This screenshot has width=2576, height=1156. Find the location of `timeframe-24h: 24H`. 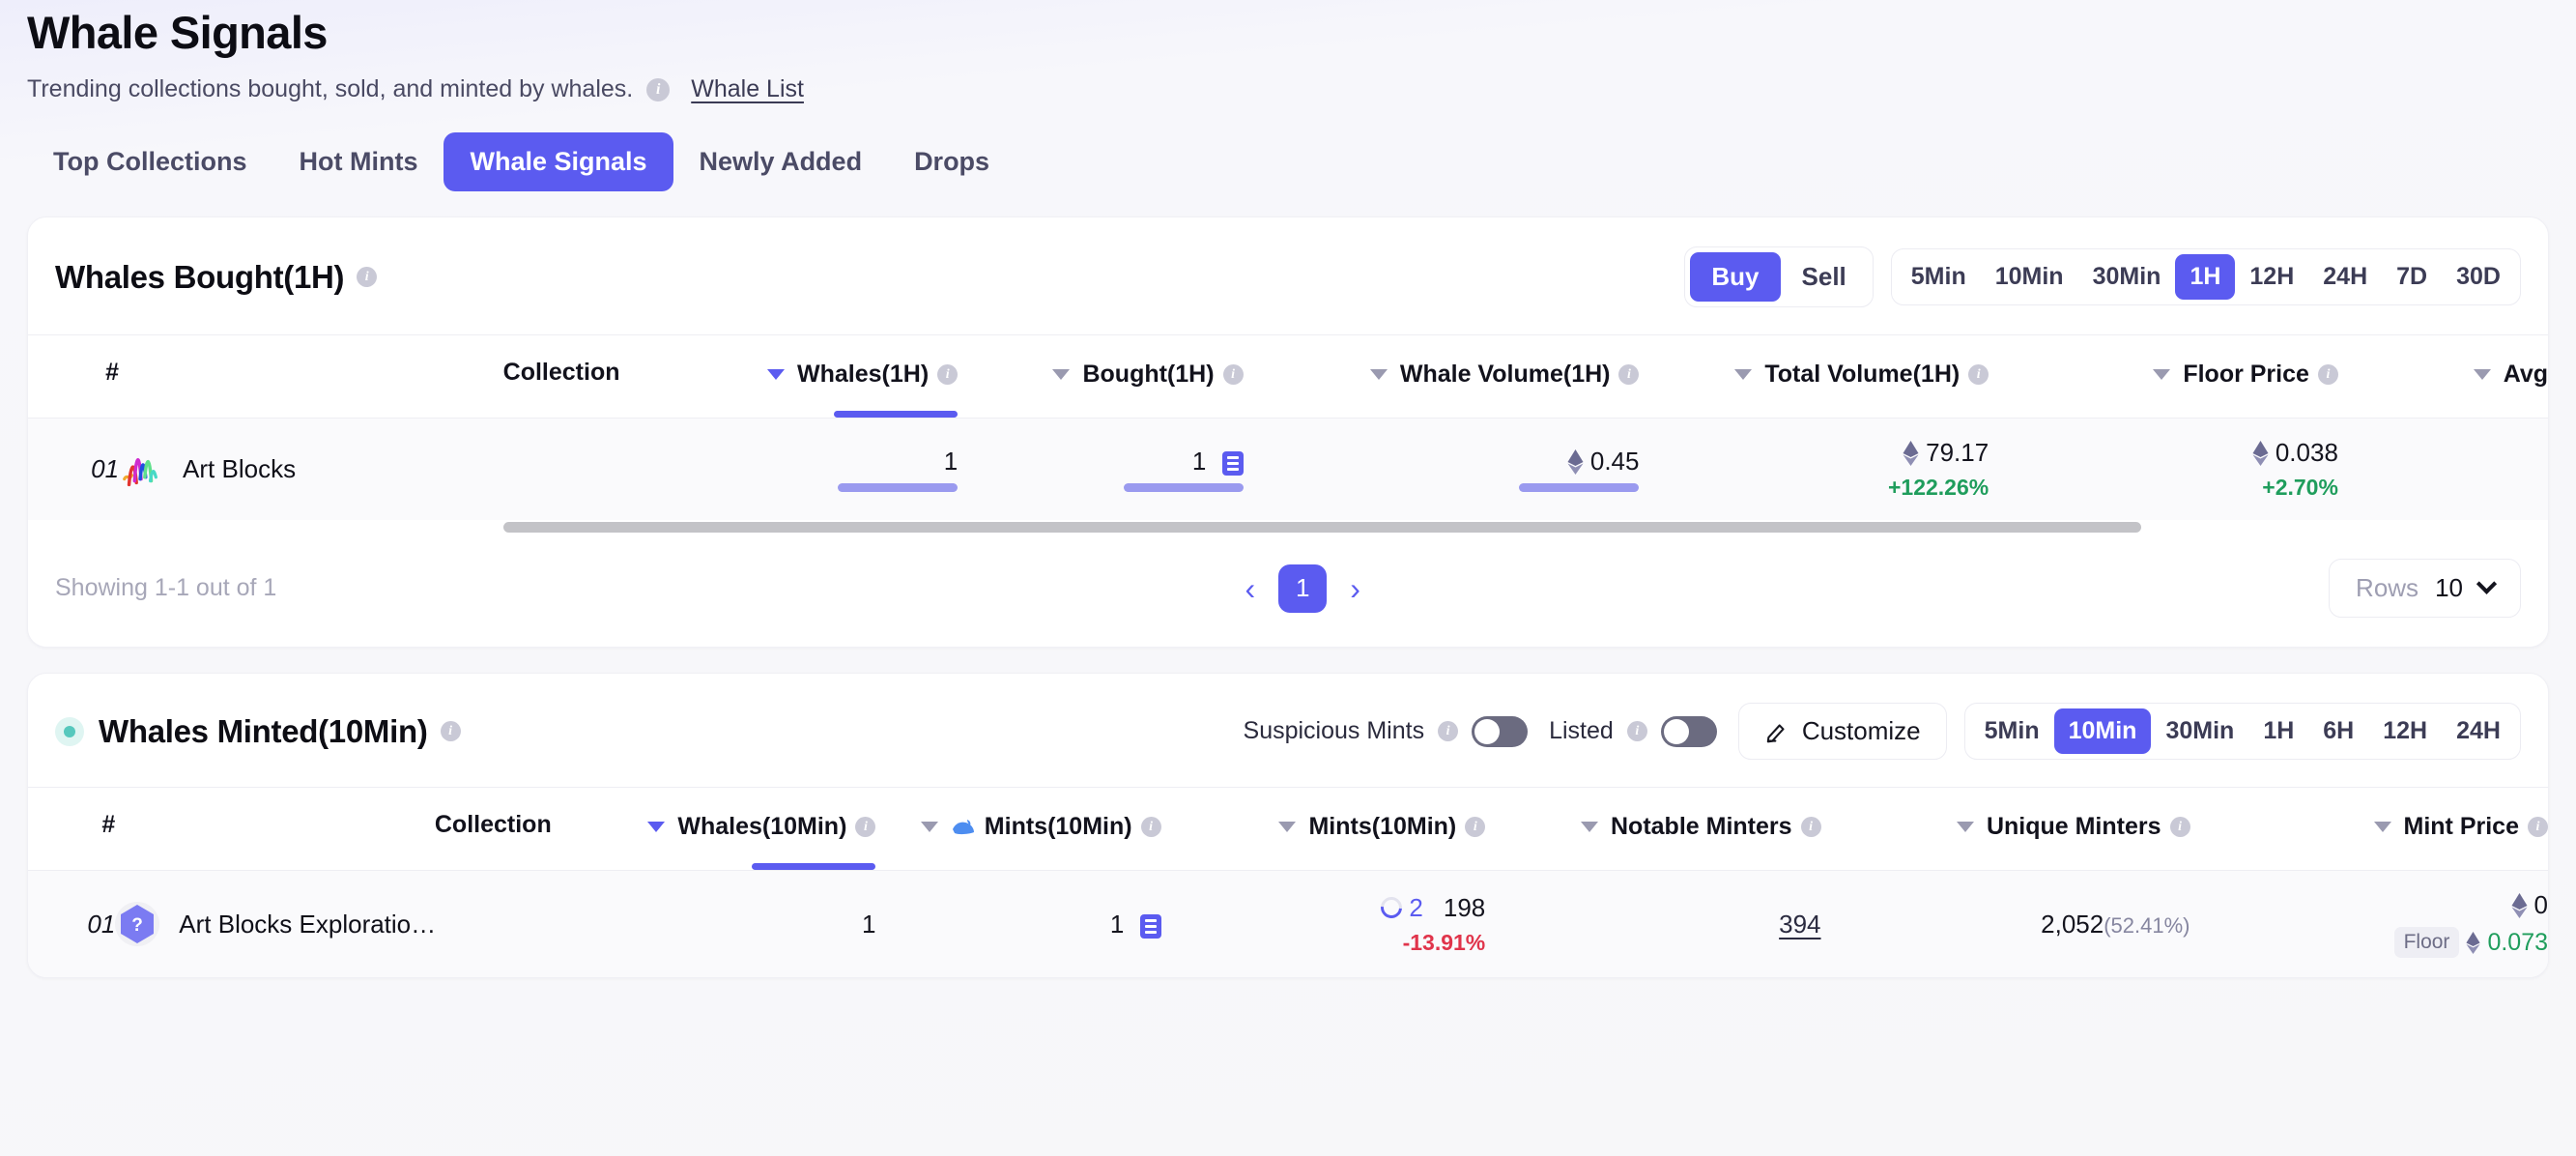

timeframe-24h: 24H is located at coordinates (2346, 277).